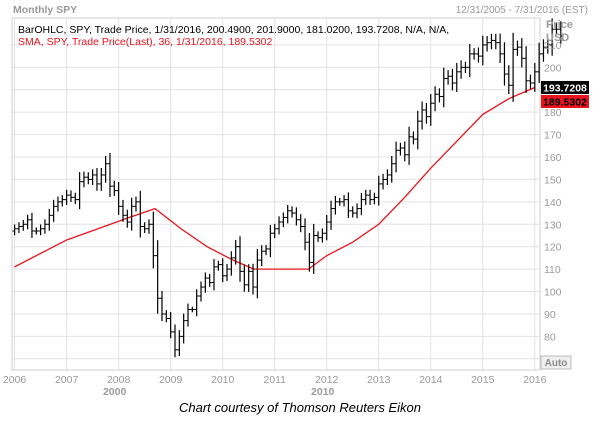 The image size is (600, 424). What do you see at coordinates (171, 380) in the screenshot?
I see `x-tick-label: 2009` at bounding box center [171, 380].